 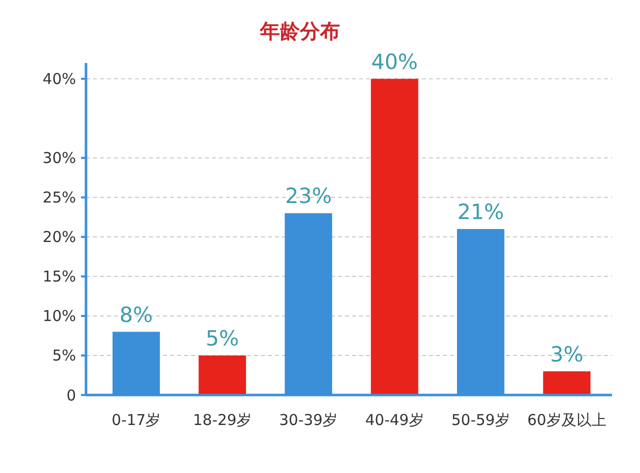 I want to click on x-tick-label: 60岁及以上, so click(x=566, y=420).